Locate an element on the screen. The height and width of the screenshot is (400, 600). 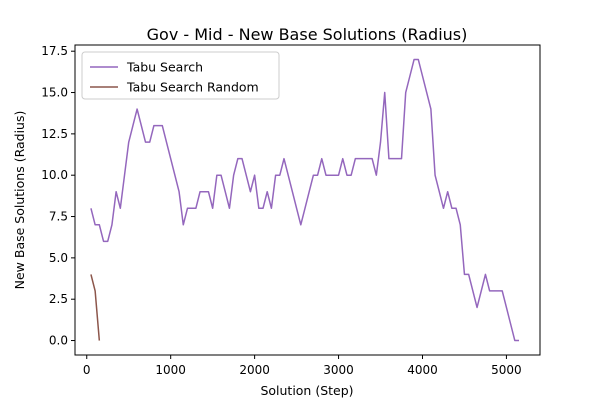
y-tick-label: 5.0 is located at coordinates (58, 258).